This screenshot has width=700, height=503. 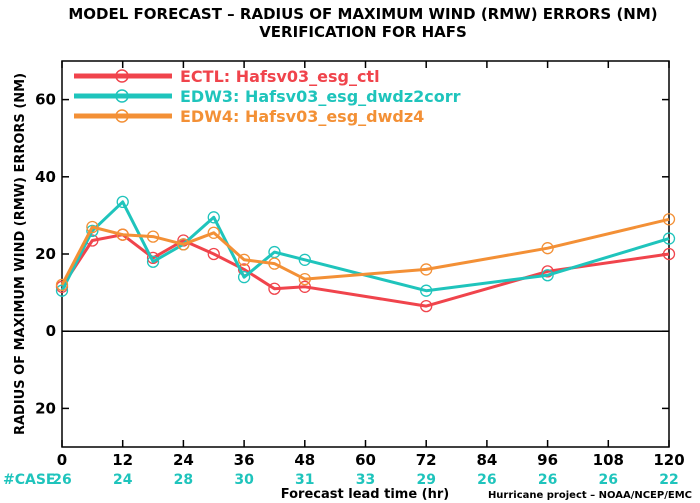 I want to click on case-label: #CASE, so click(x=29, y=480).